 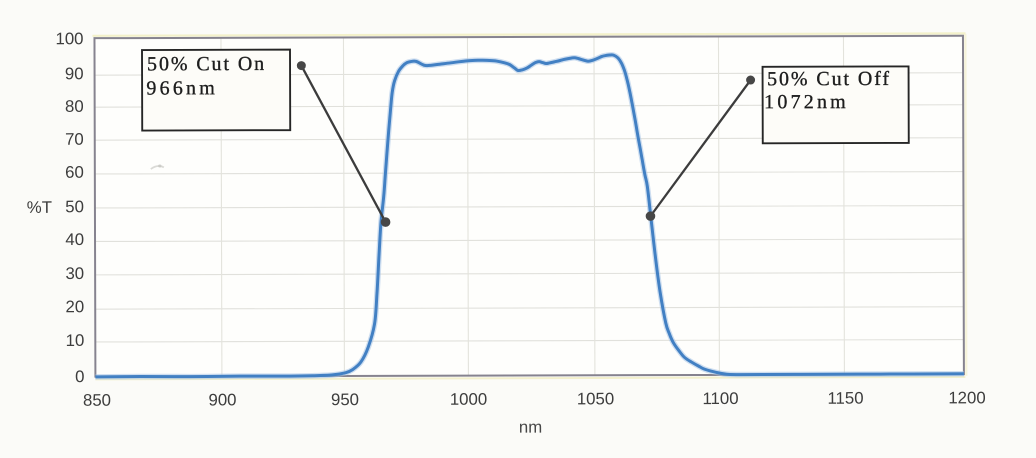 I want to click on svg-text: 50% Cut Off, so click(x=829, y=79).